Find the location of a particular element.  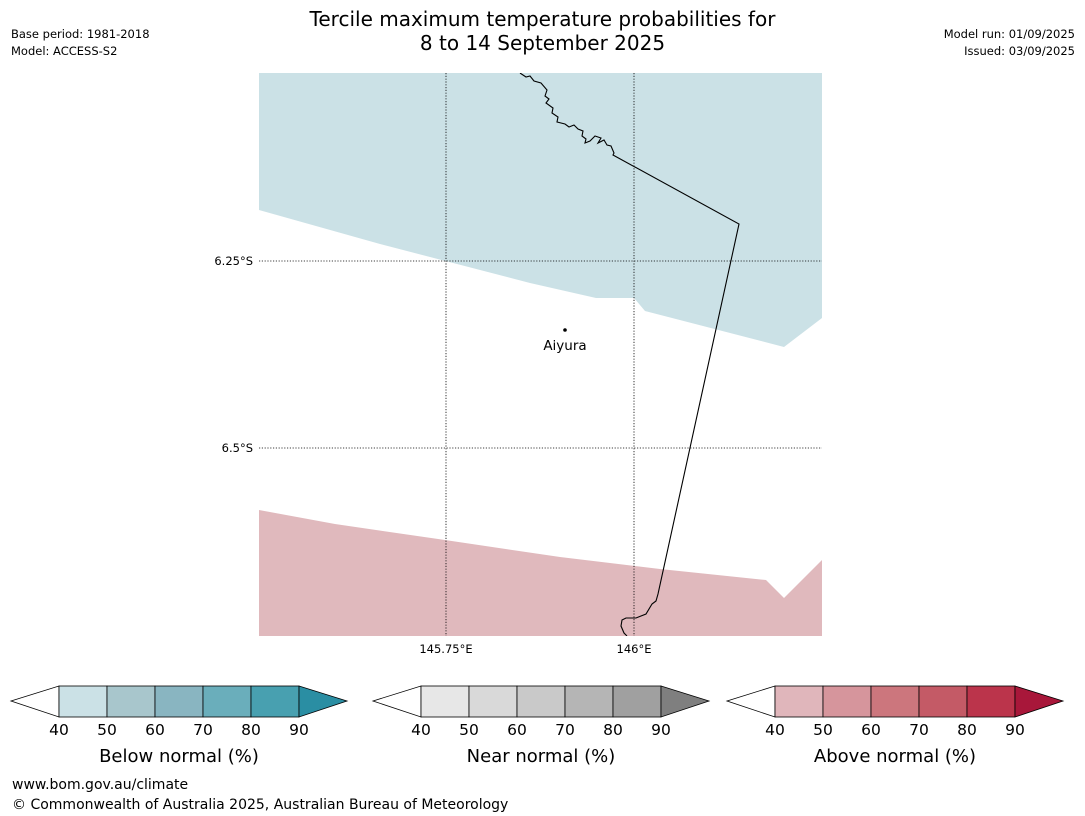

colorbar-above-tick-50: 50 is located at coordinates (823, 730).